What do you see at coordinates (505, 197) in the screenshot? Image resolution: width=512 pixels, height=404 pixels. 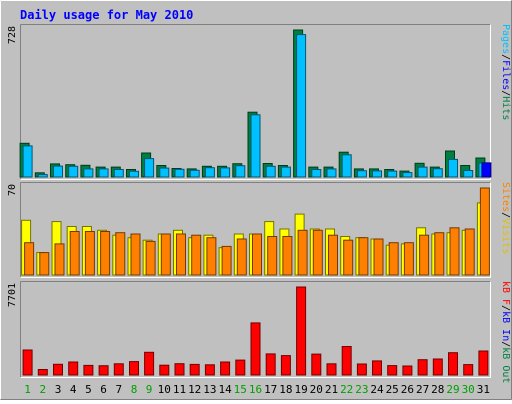 I see `legend-part: Sites` at bounding box center [505, 197].